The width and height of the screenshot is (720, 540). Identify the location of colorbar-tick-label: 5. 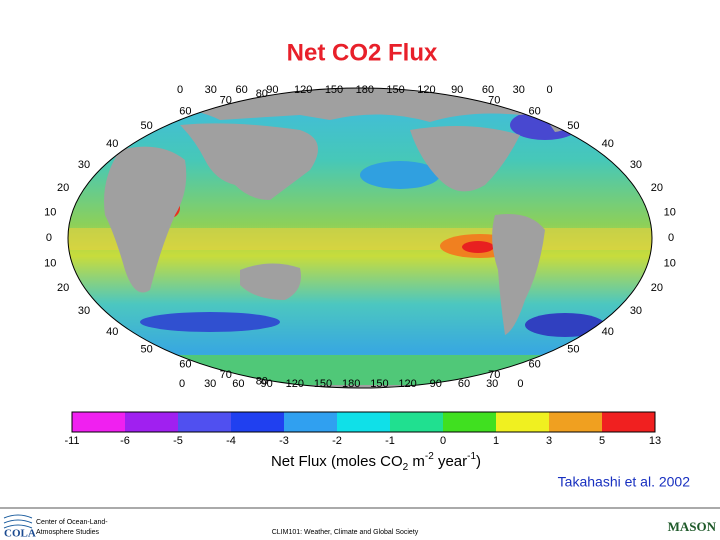
(602, 441).